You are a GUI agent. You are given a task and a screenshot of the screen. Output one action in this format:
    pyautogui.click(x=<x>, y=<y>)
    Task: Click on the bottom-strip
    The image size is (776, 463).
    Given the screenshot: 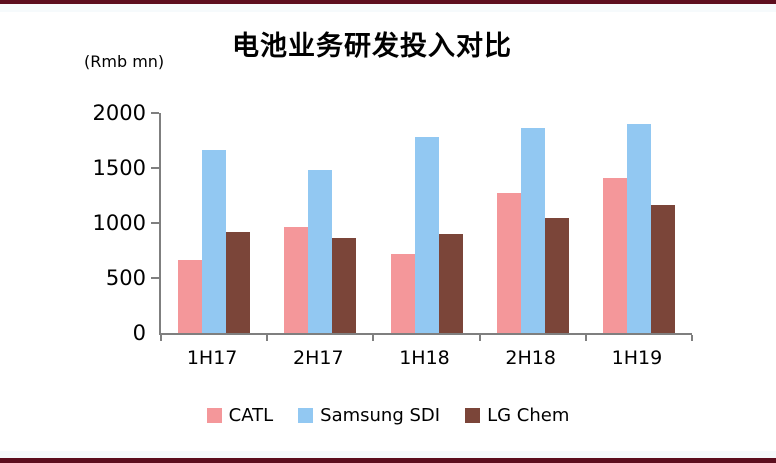 What is the action you would take?
    pyautogui.click(x=388, y=454)
    